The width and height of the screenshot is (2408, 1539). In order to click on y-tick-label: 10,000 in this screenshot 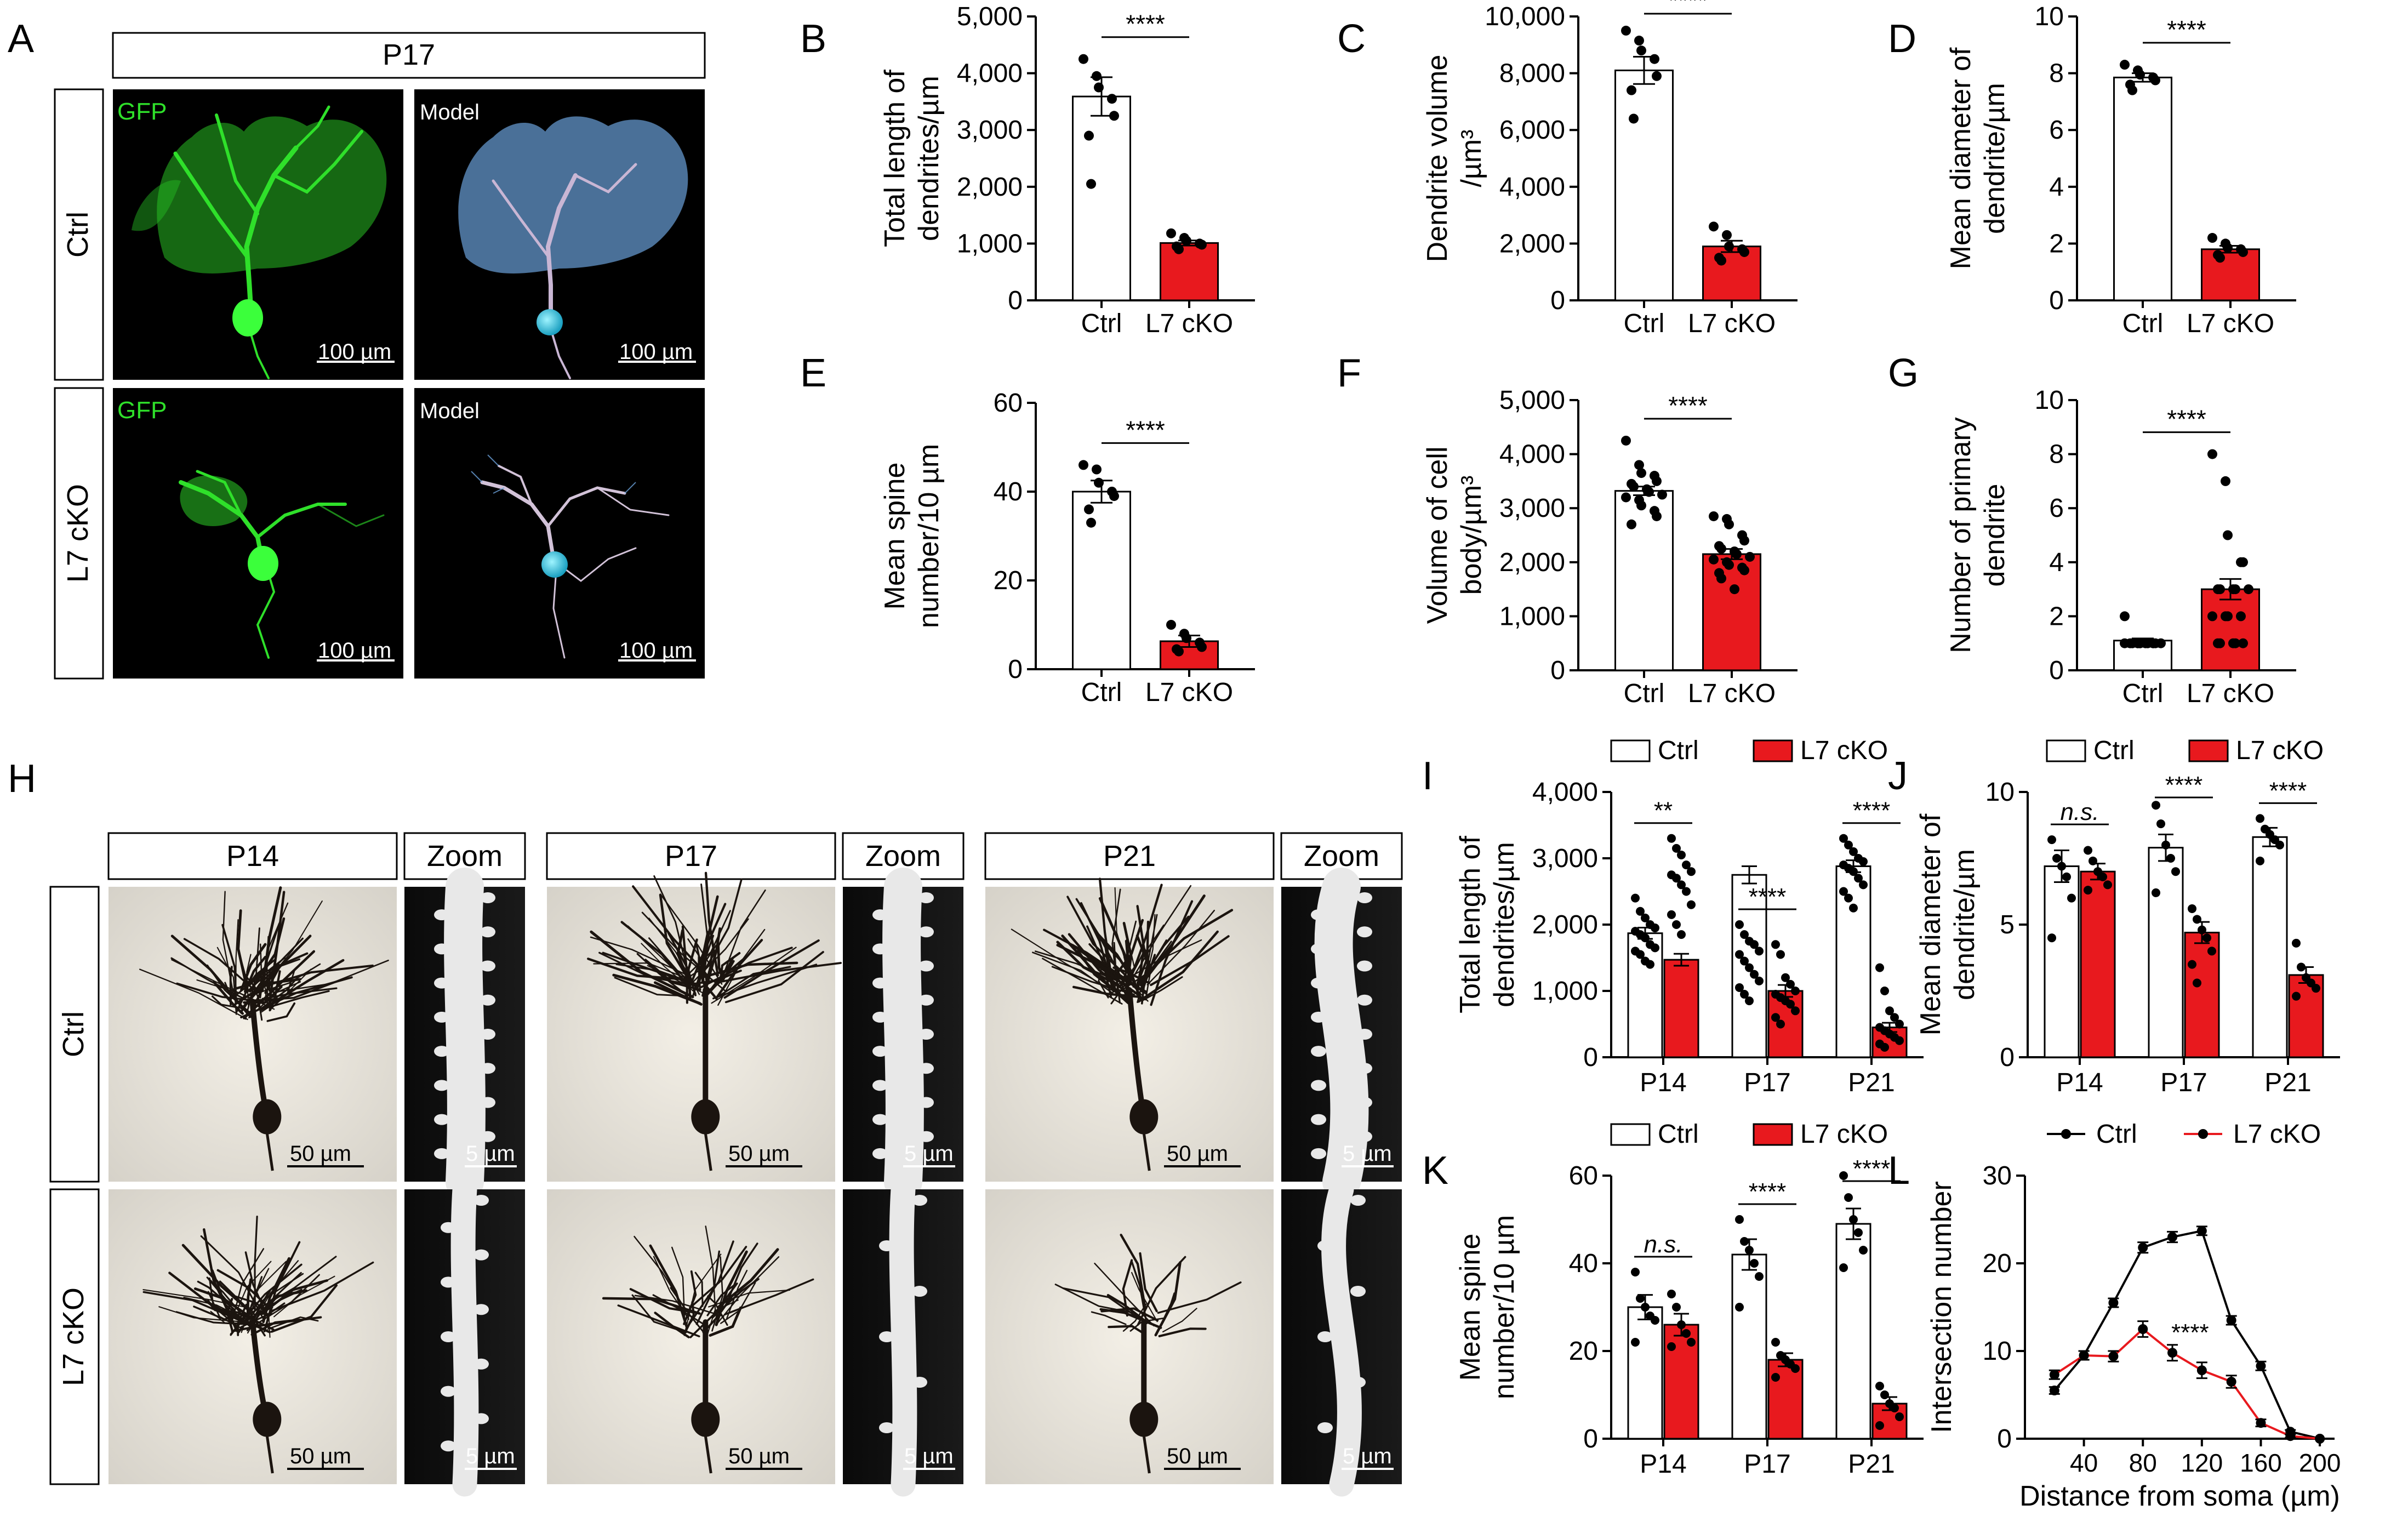, I will do `click(1525, 16)`.